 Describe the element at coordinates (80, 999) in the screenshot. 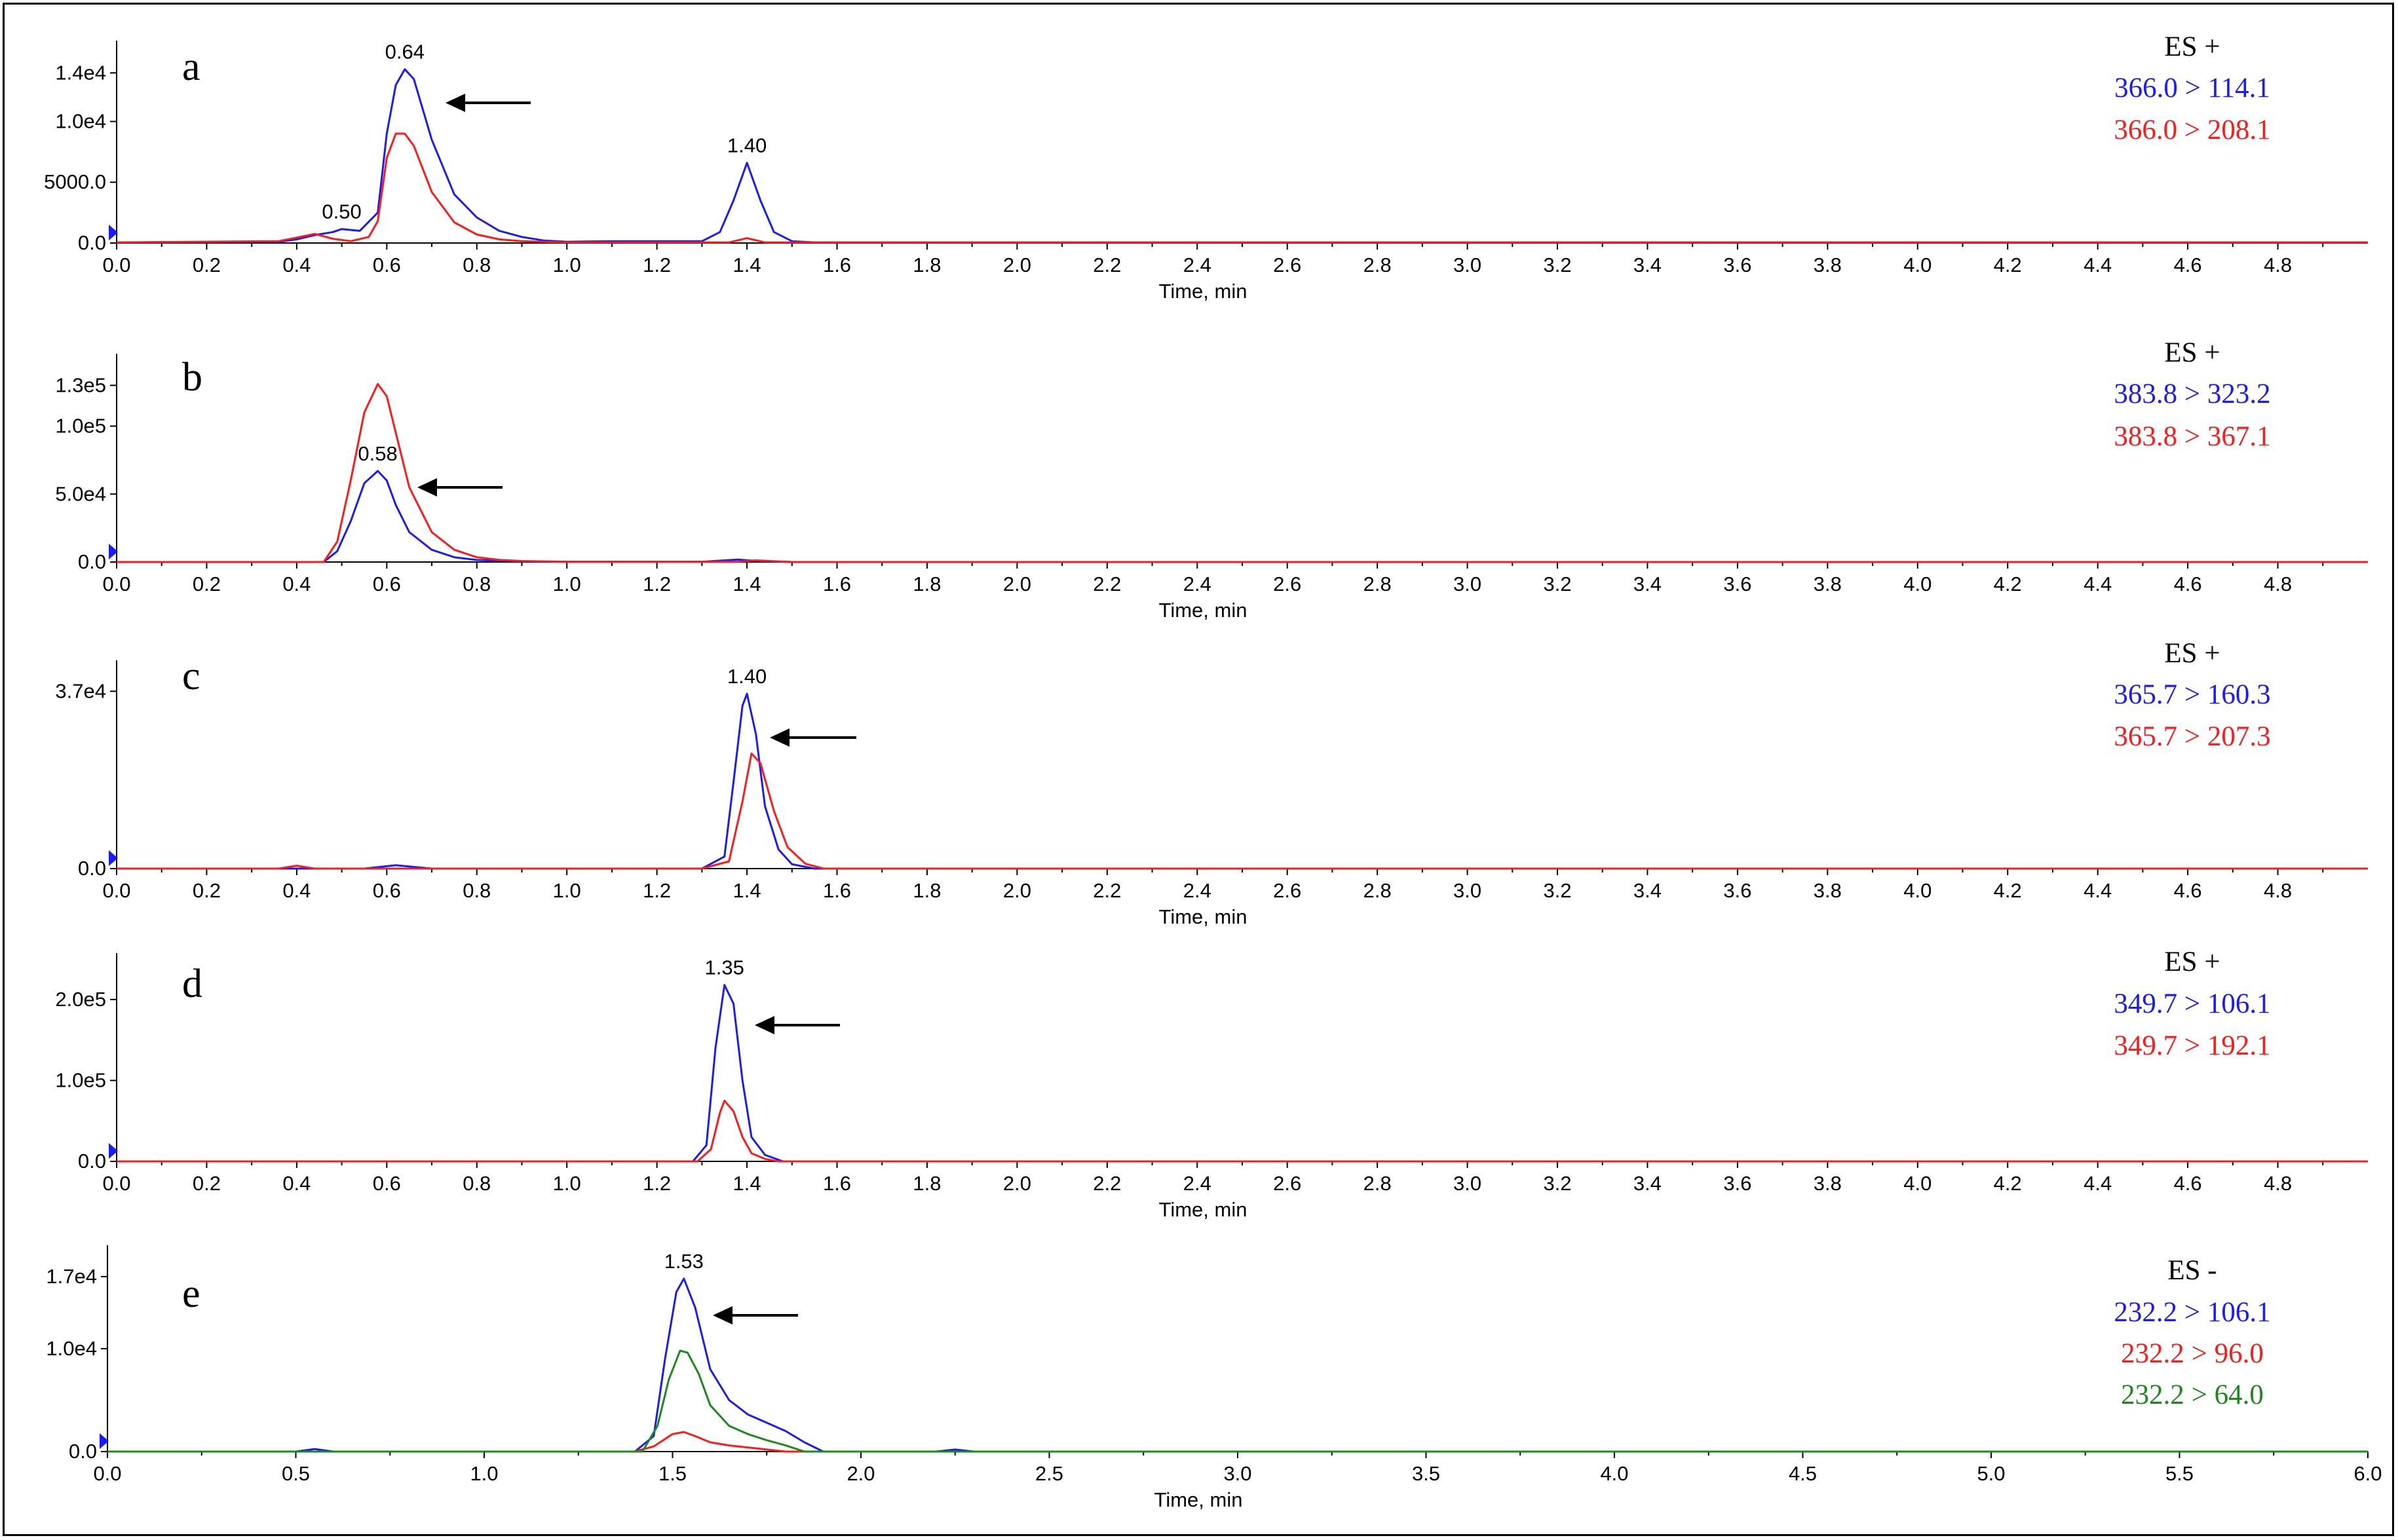

I see `y-tick-label: 2.0e5` at that location.